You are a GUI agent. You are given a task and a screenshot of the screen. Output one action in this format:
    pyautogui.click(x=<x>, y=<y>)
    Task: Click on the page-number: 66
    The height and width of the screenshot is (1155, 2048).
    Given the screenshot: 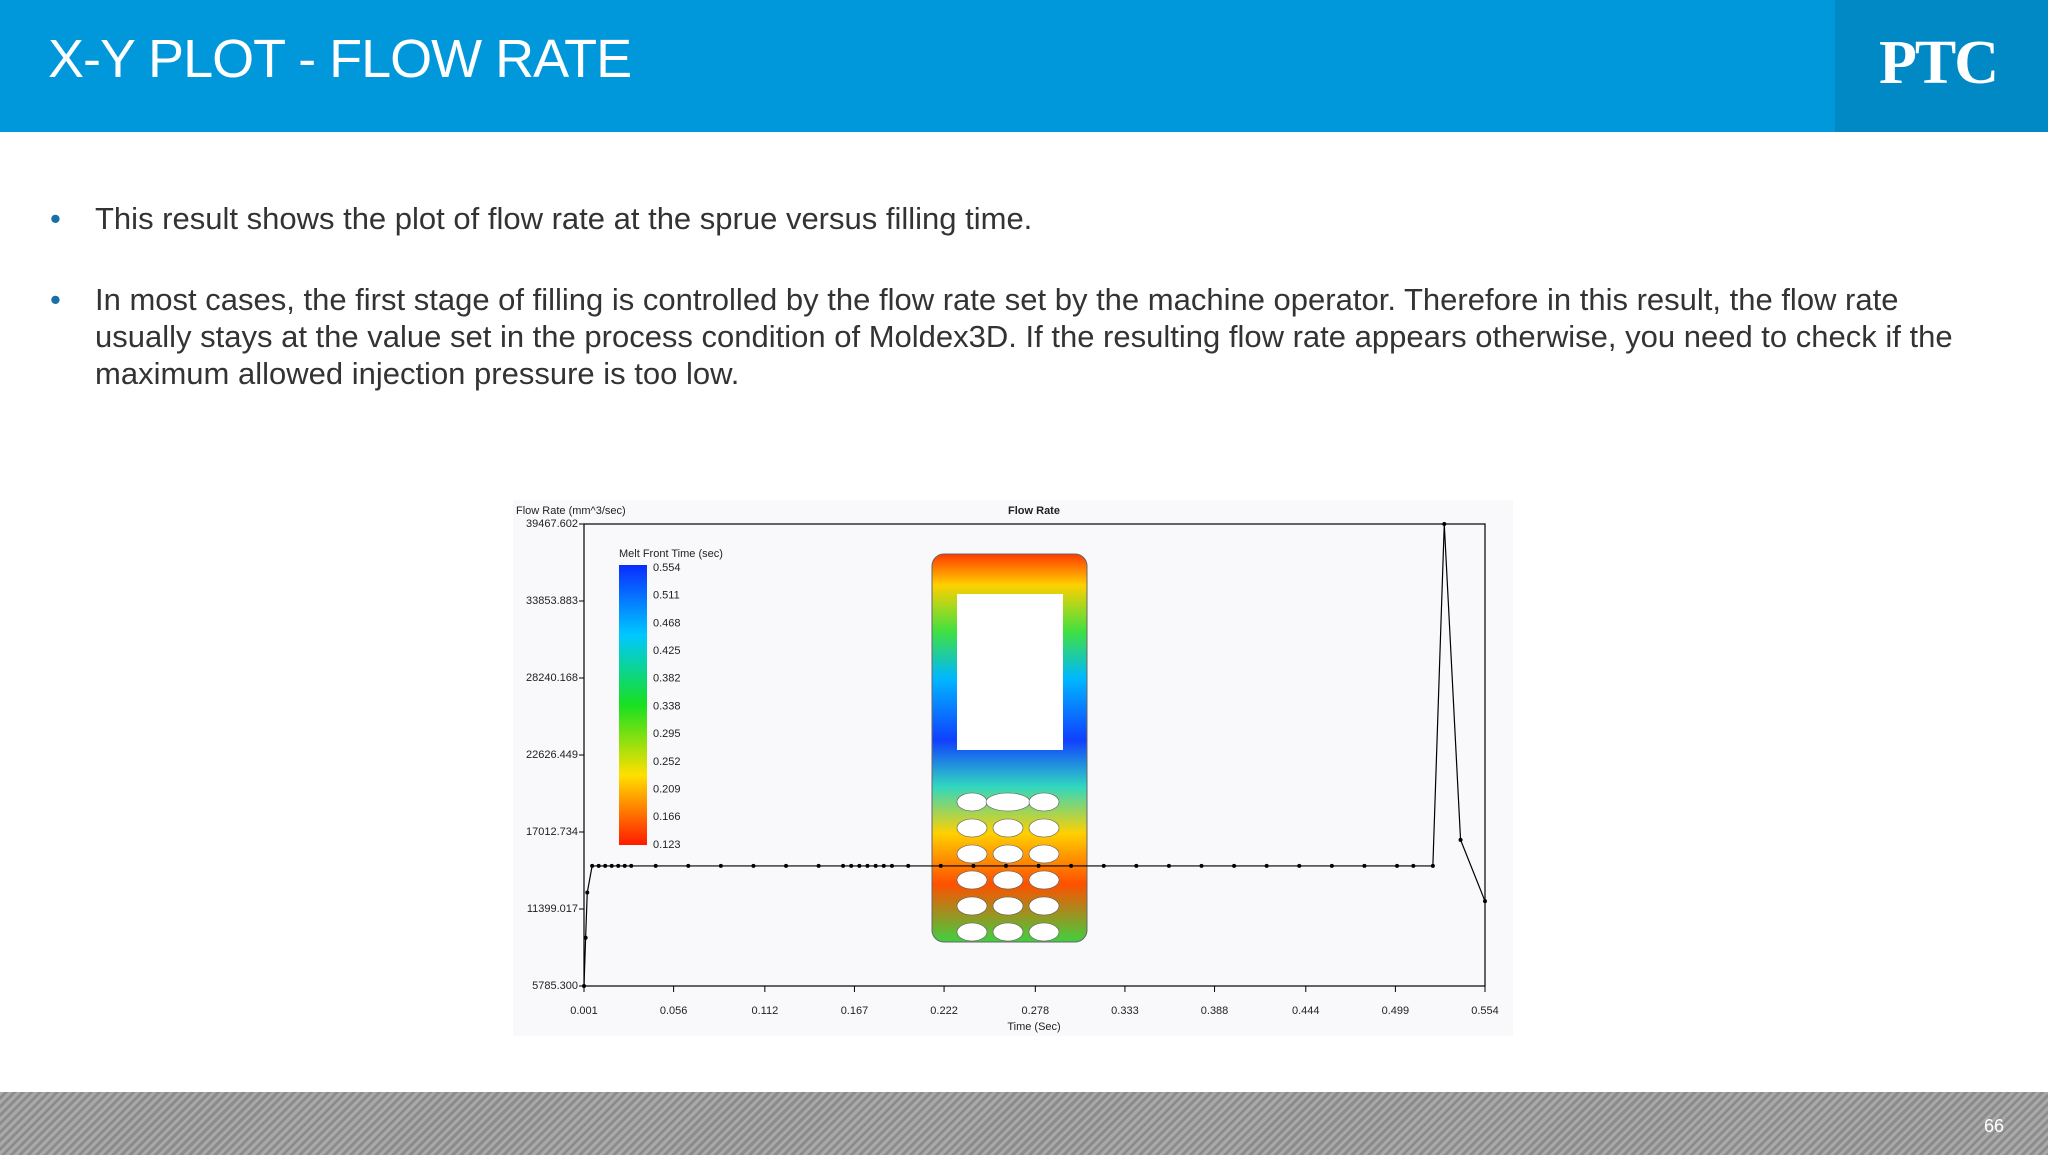 What is the action you would take?
    pyautogui.click(x=1993, y=1126)
    